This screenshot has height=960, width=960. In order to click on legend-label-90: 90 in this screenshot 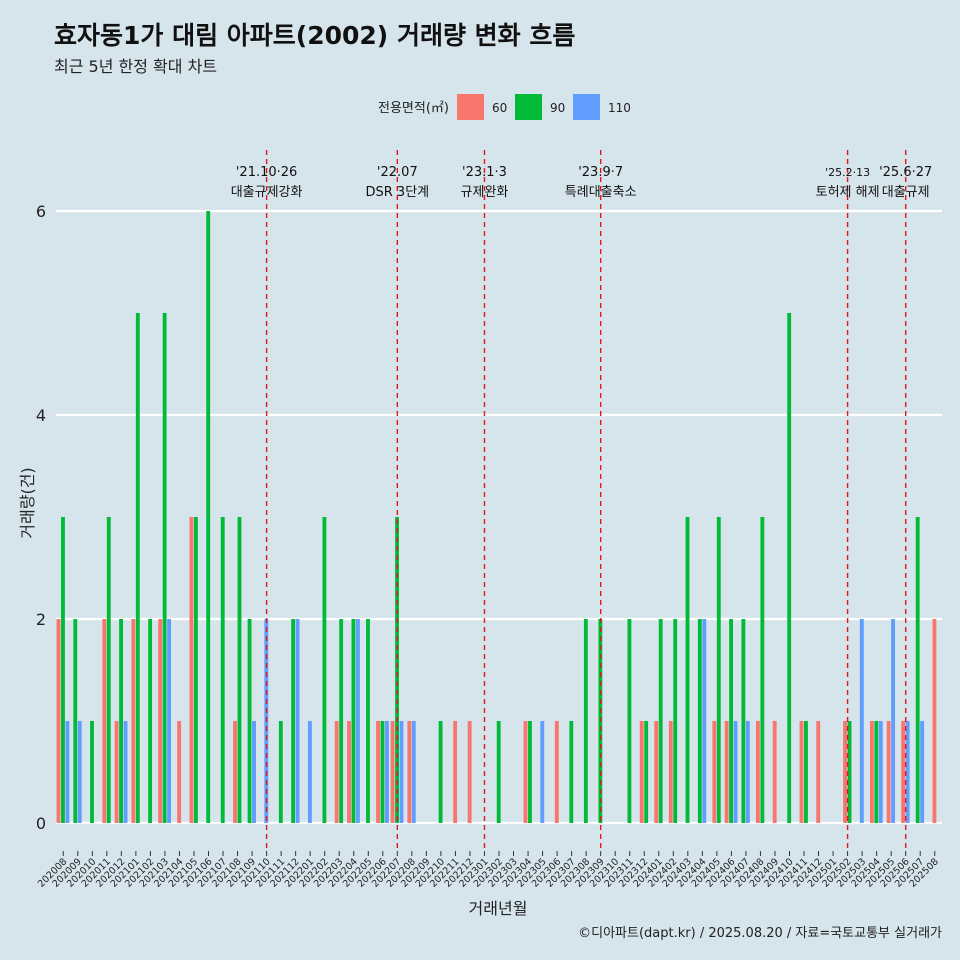, I will do `click(557, 108)`.